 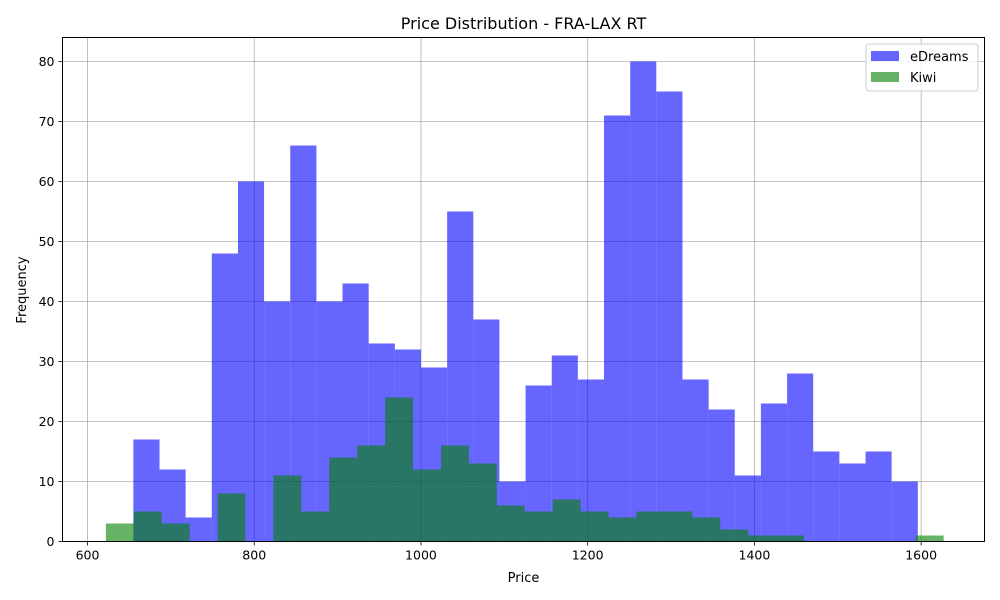 I want to click on chart-title: Price Distribution - FRA-LAX RT, so click(x=524, y=23).